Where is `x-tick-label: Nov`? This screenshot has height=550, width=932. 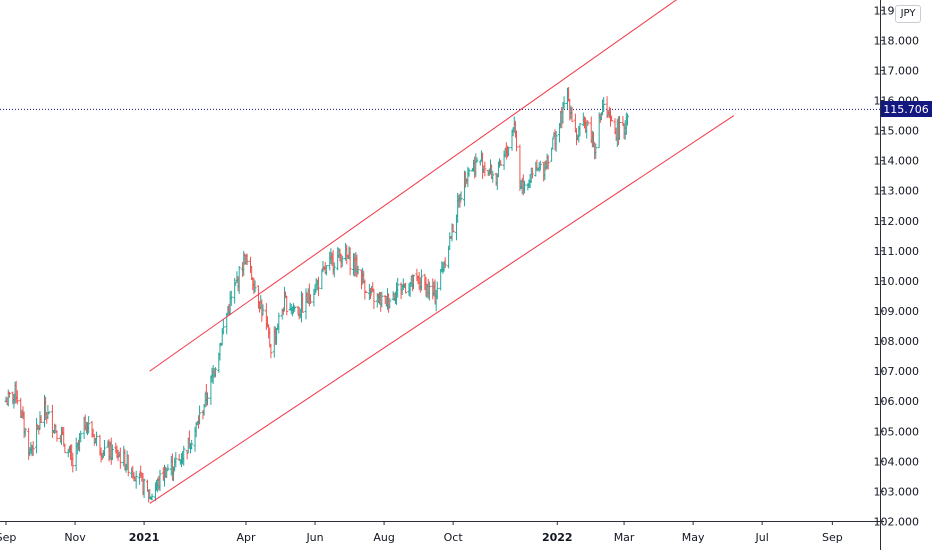 x-tick-label: Nov is located at coordinates (75, 537).